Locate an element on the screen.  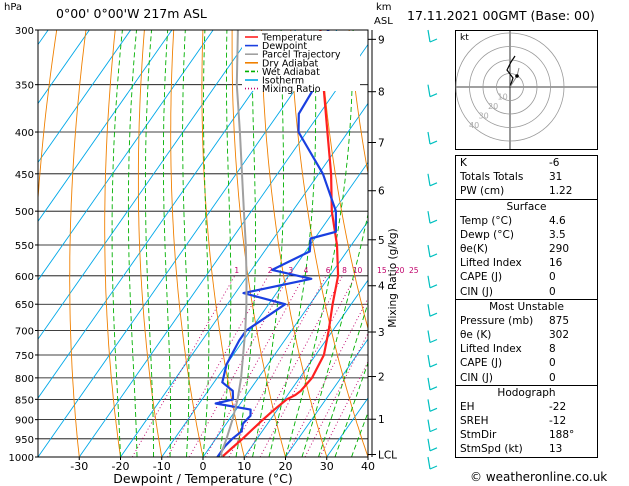
km-tick-label: 9 is located at coordinates (381, 40).